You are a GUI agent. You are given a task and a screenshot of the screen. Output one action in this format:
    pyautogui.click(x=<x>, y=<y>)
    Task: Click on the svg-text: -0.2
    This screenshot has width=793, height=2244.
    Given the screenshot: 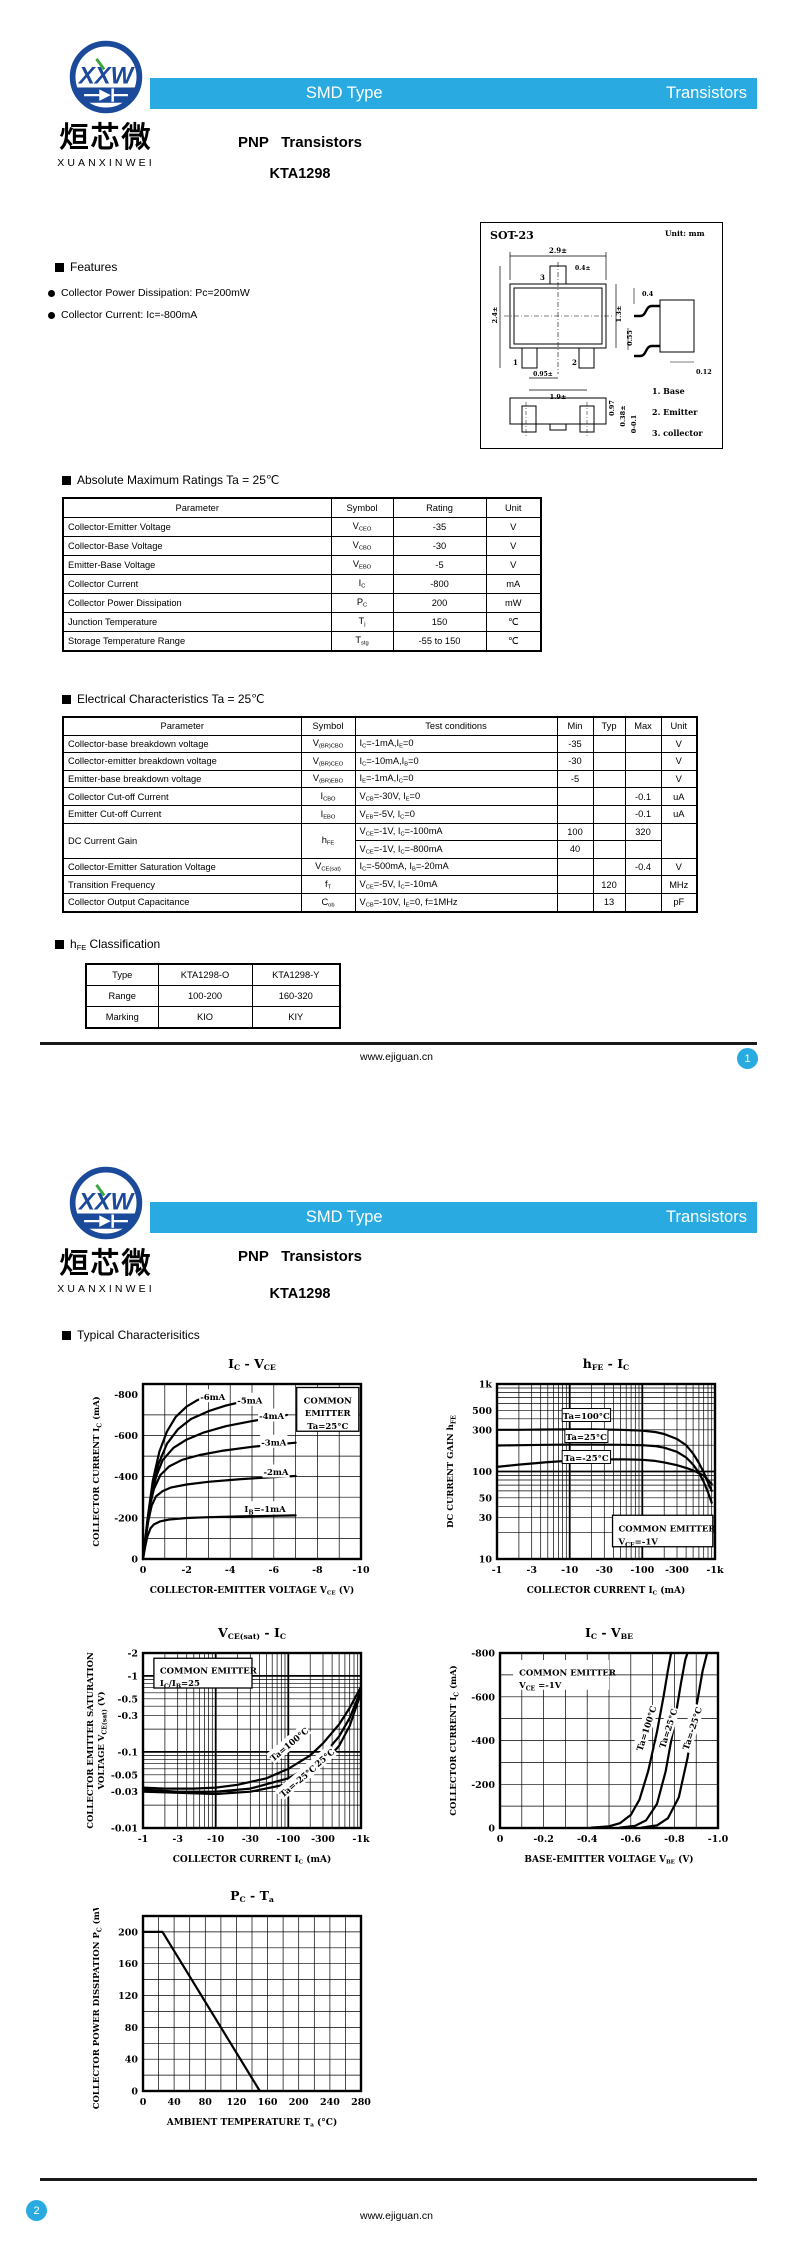 What is the action you would take?
    pyautogui.click(x=543, y=1839)
    